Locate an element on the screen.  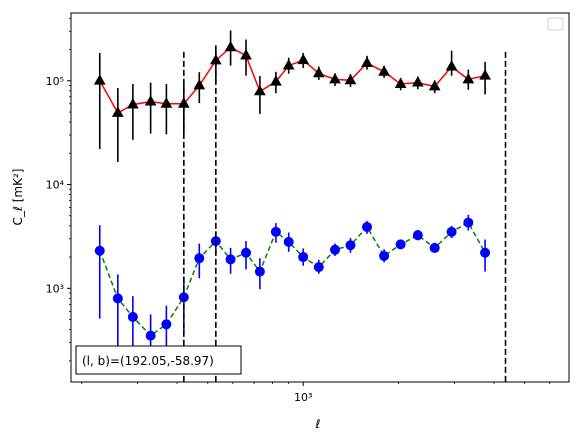
annotation-frame is located at coordinates (158, 360).